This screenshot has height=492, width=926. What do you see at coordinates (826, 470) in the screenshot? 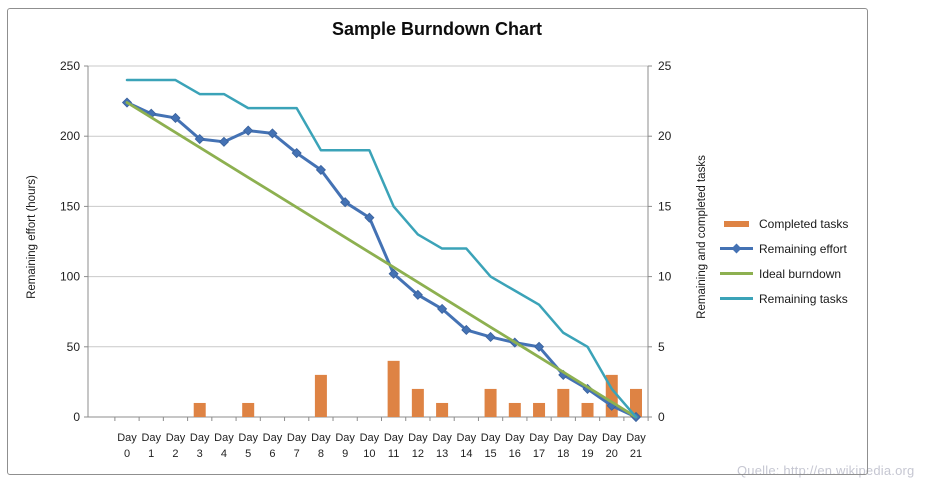
I see `source-watermark: Quelle: http://en.wikipedia.org` at bounding box center [826, 470].